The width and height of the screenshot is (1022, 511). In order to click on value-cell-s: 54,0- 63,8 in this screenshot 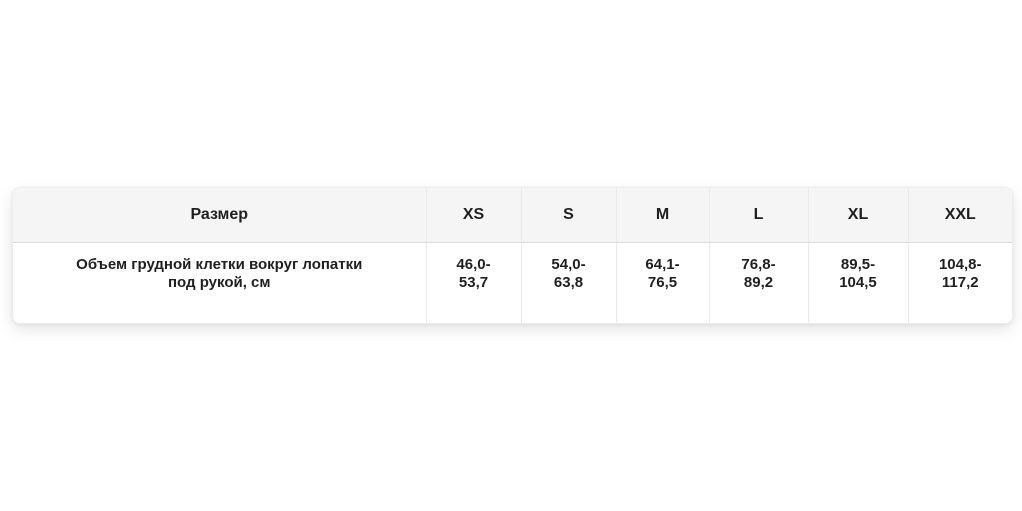, I will do `click(568, 282)`.